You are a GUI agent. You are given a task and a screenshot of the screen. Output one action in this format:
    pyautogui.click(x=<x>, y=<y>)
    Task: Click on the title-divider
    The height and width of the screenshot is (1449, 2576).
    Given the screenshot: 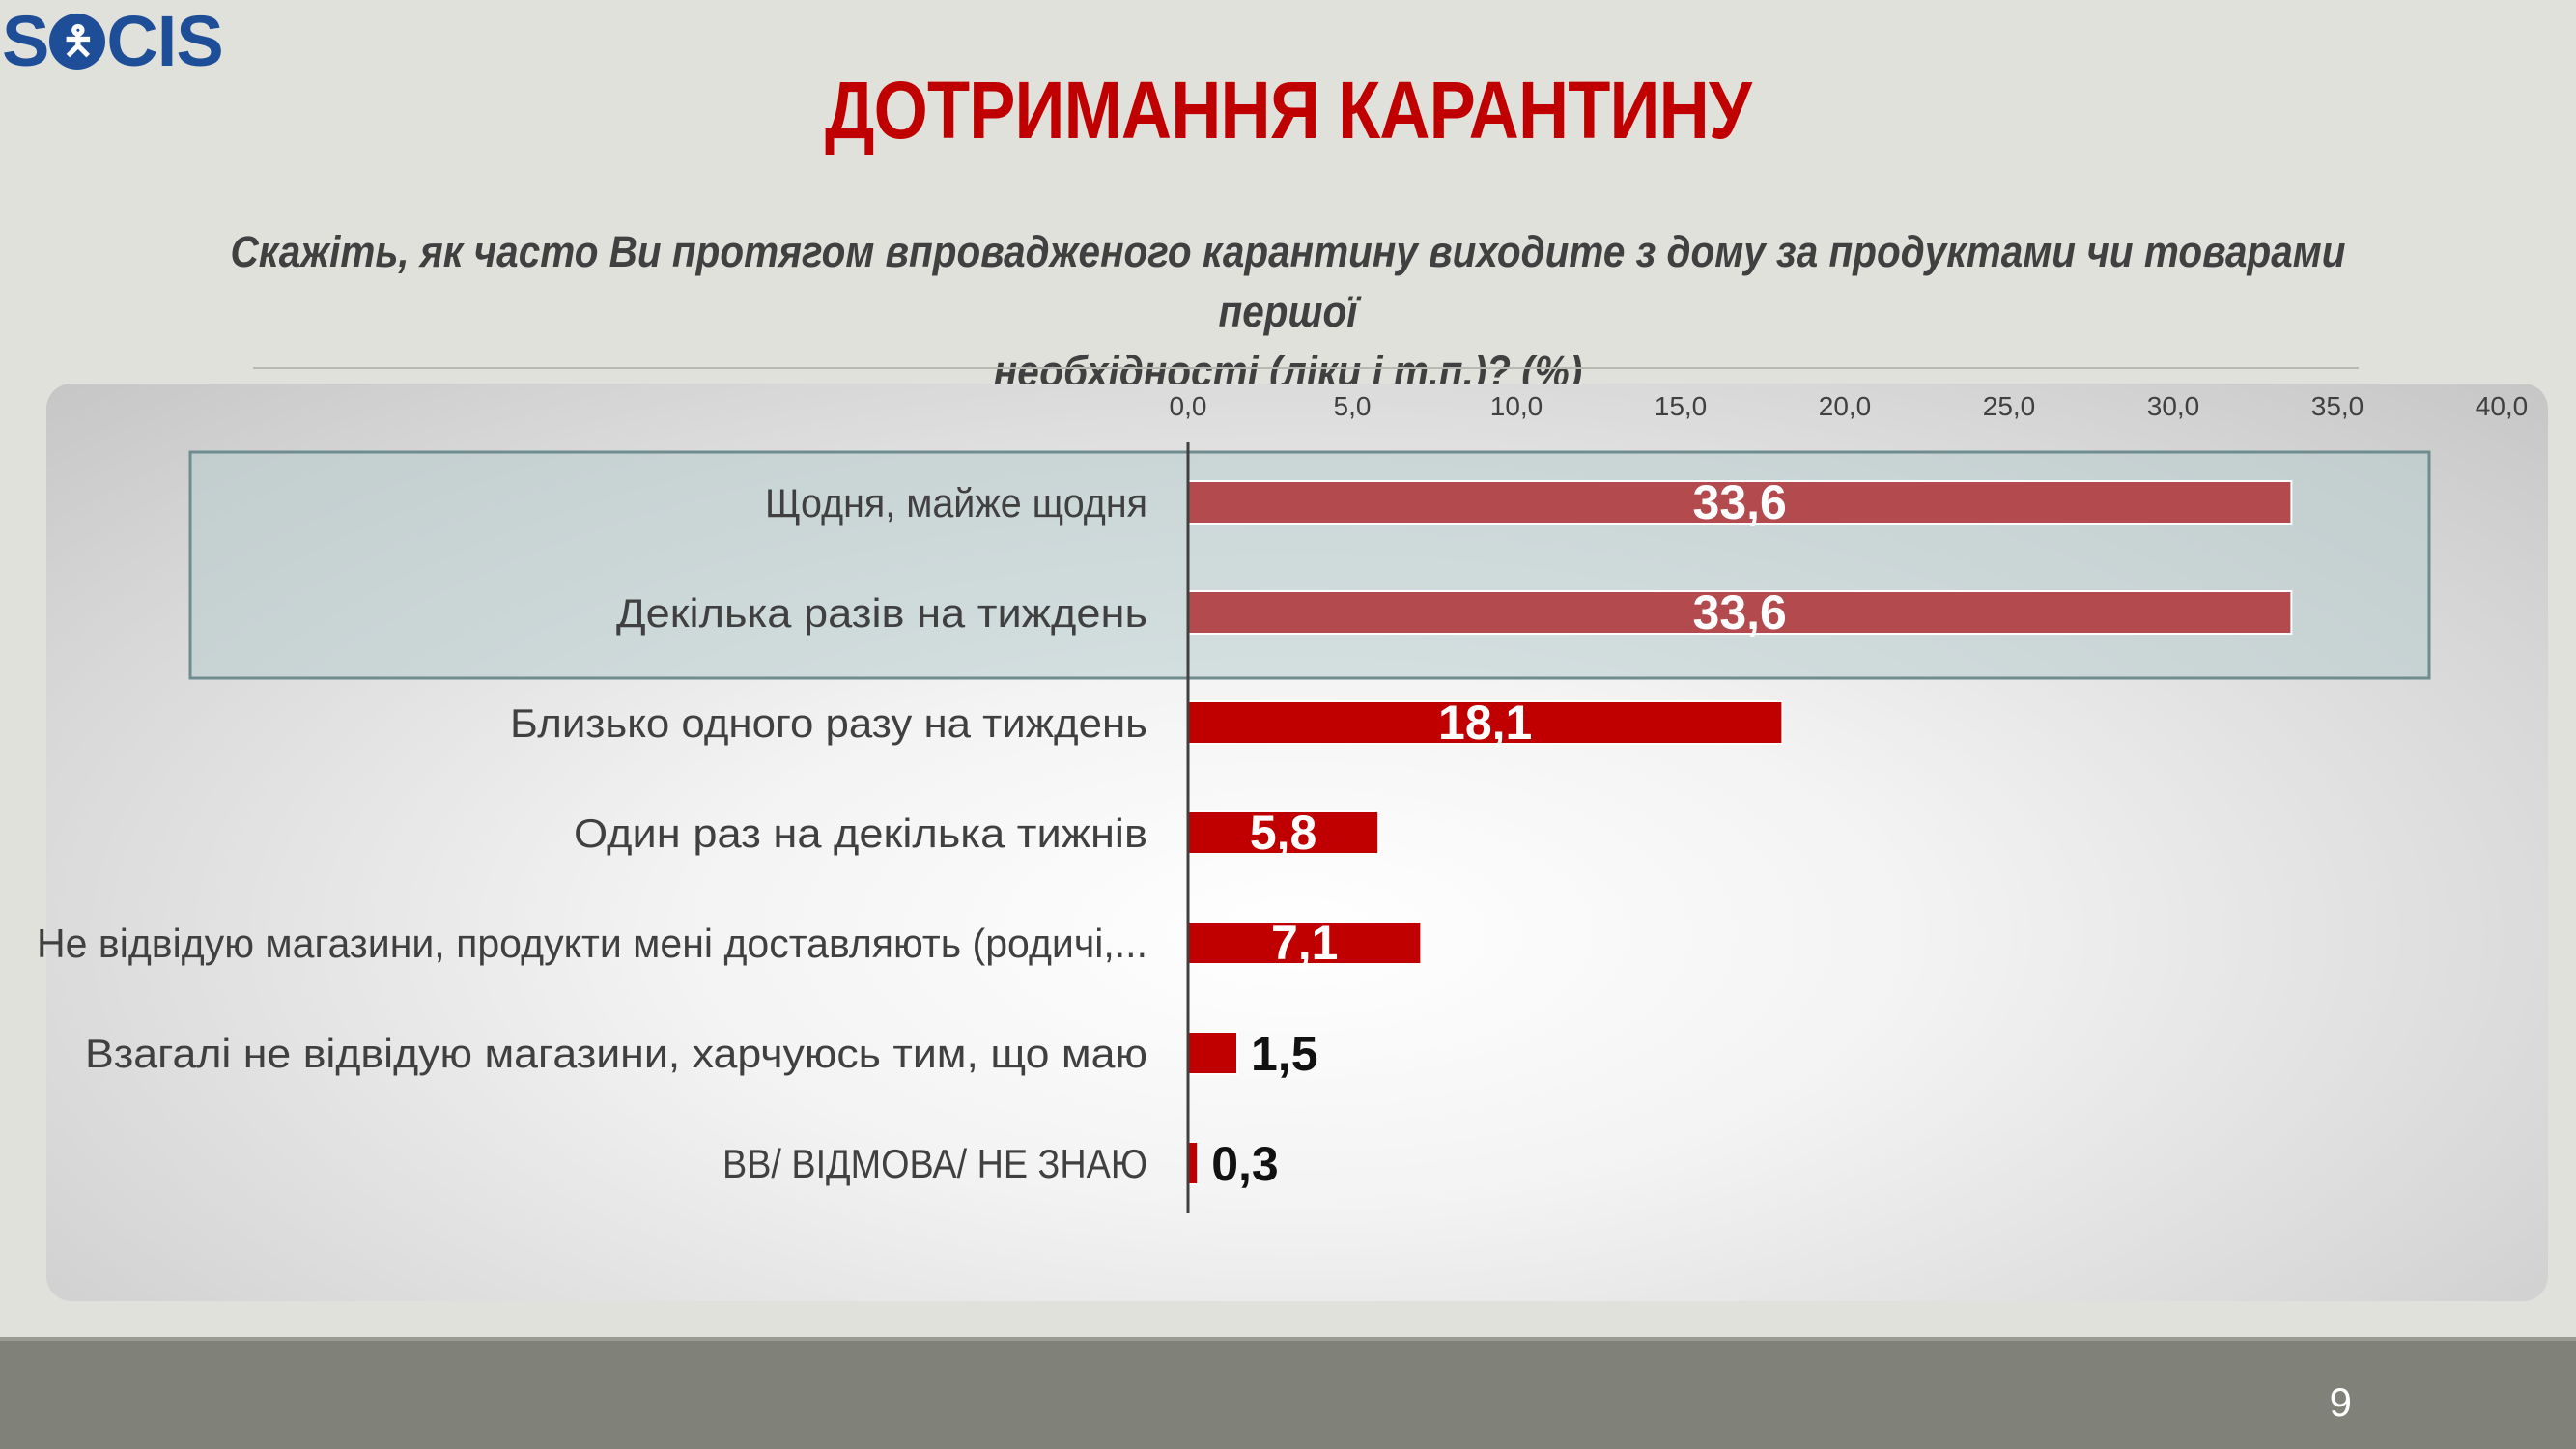 What is the action you would take?
    pyautogui.click(x=1306, y=368)
    